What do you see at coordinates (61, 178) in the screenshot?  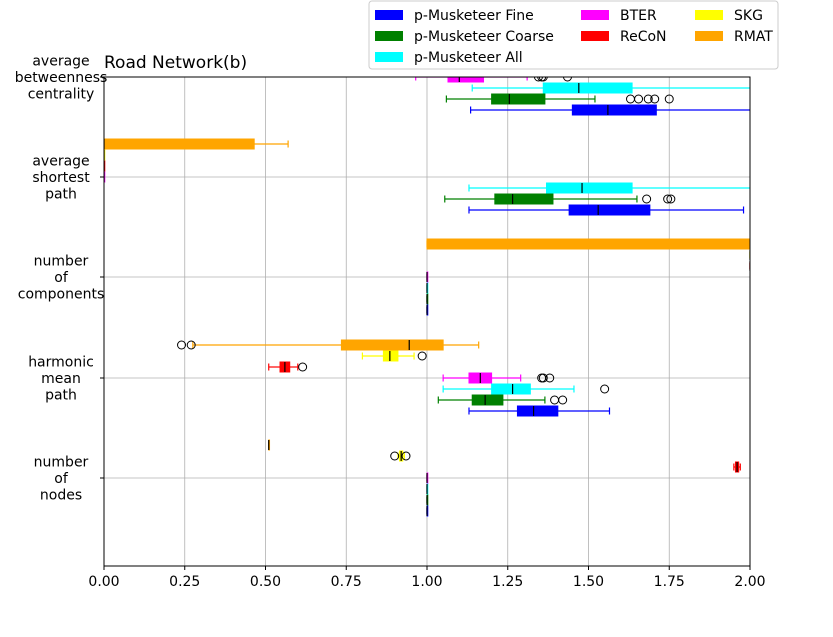 I see `category-label: shortest` at bounding box center [61, 178].